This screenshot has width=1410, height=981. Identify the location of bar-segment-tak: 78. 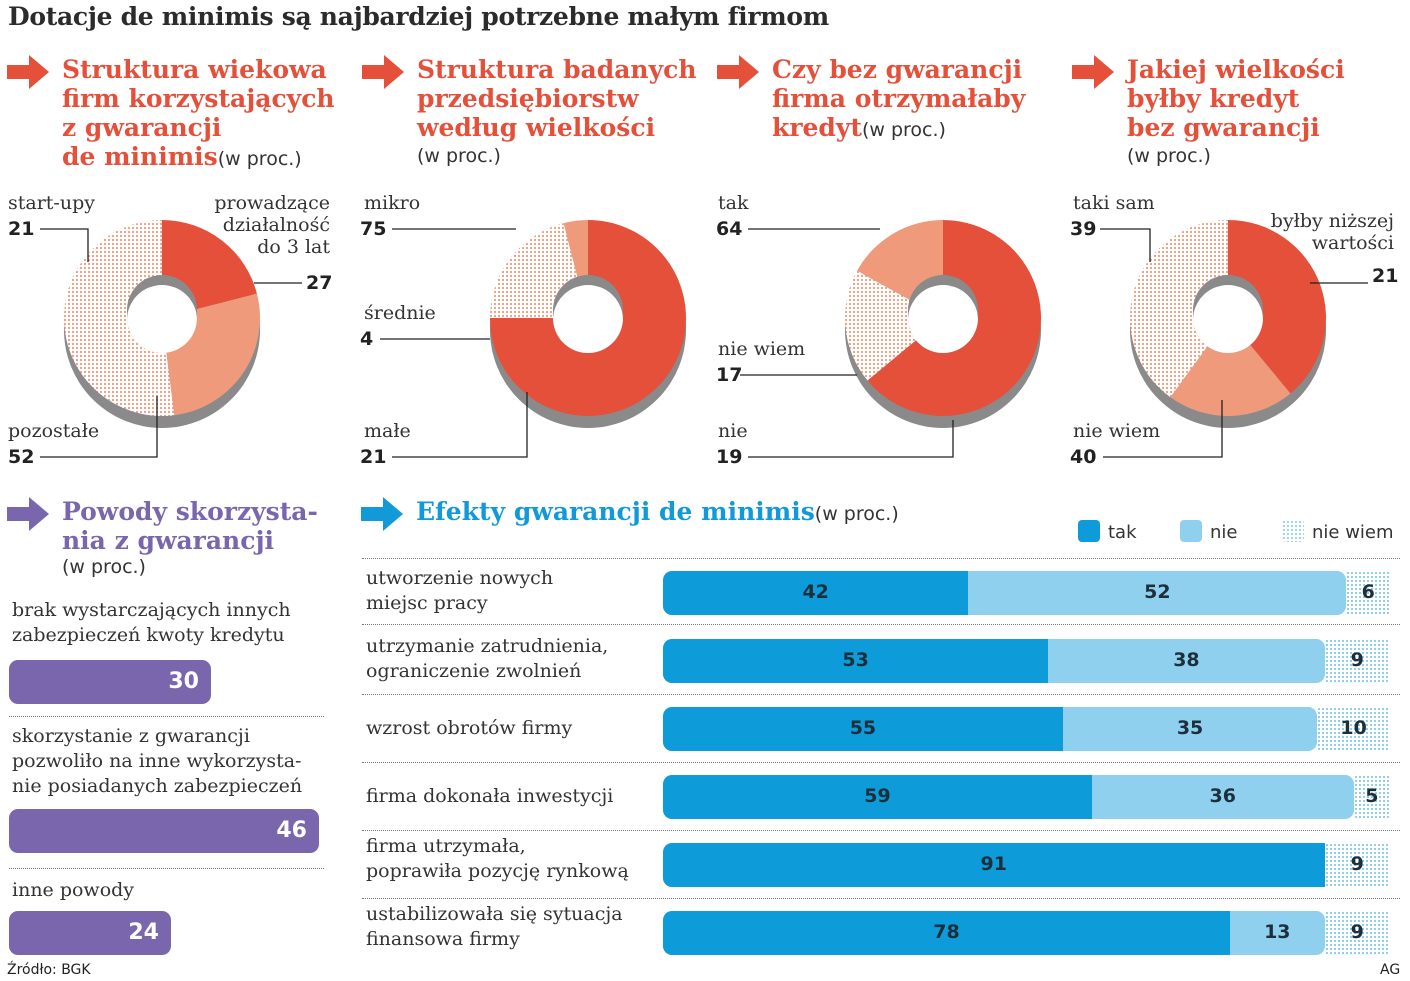
(947, 933).